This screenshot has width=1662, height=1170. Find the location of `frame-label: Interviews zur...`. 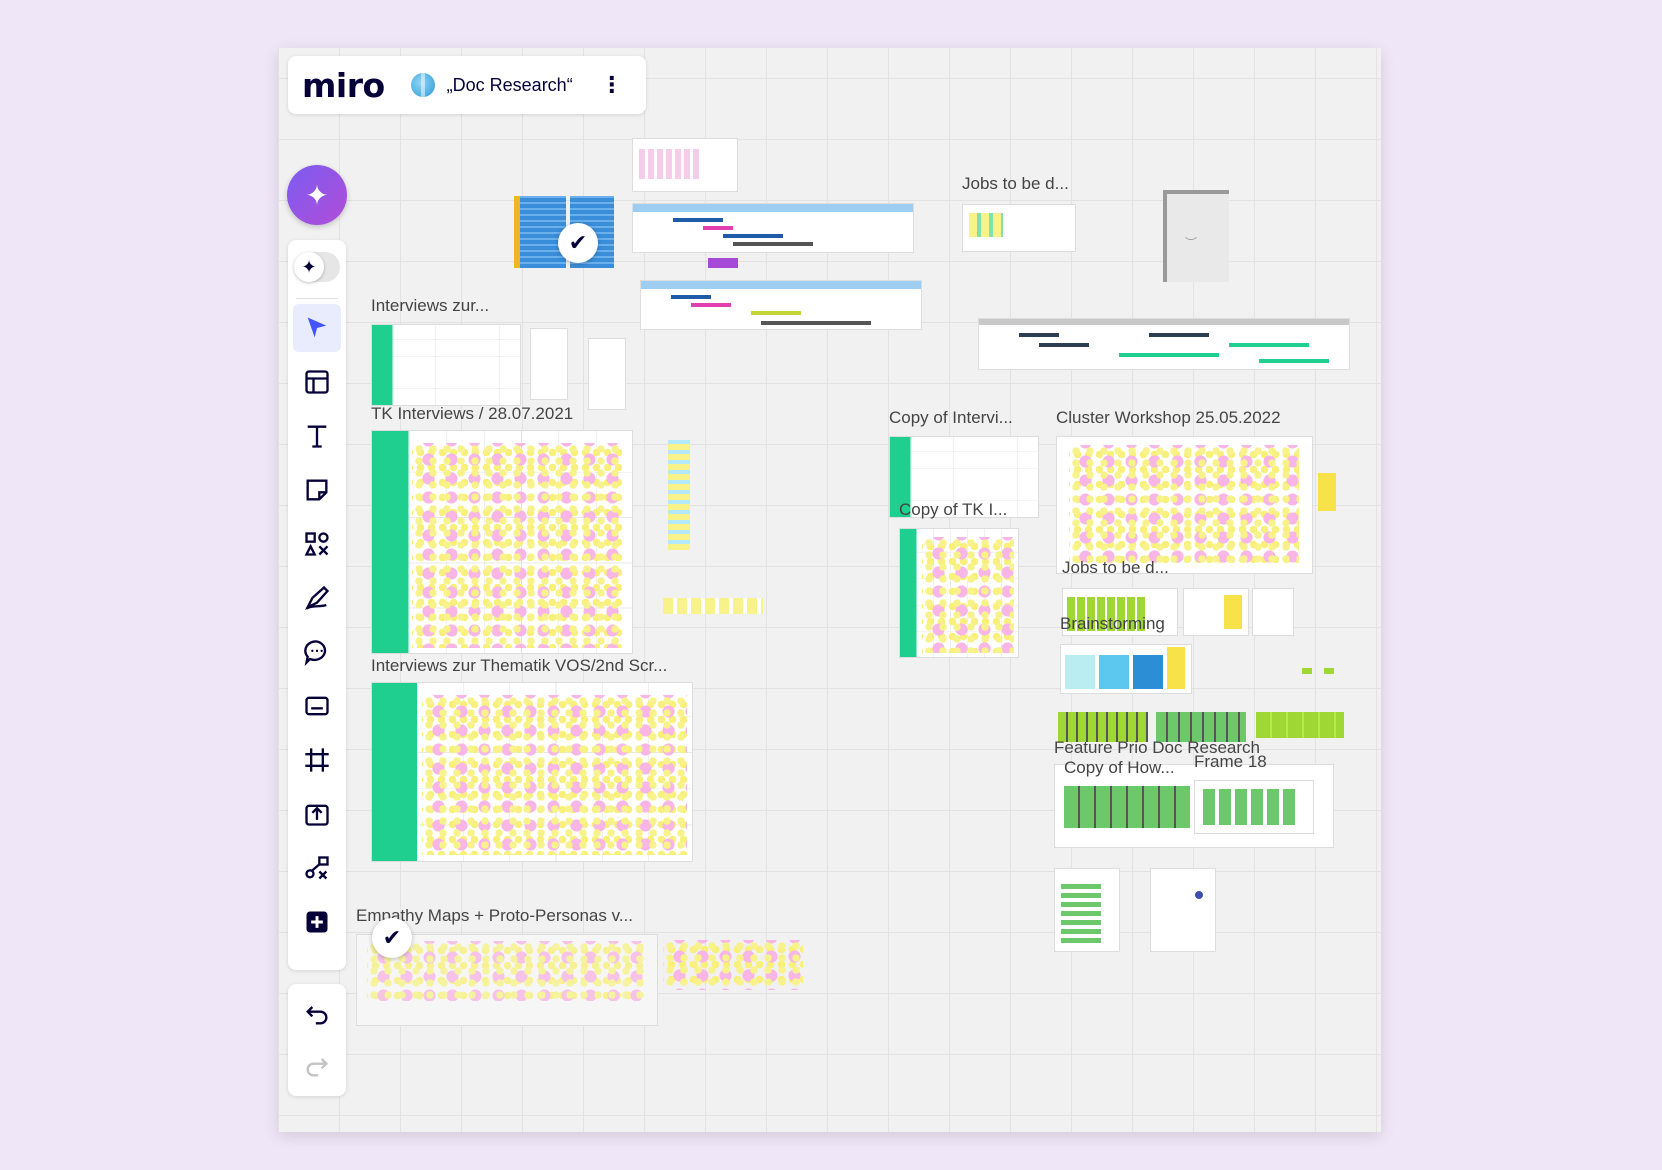

frame-label: Interviews zur... is located at coordinates (430, 305).